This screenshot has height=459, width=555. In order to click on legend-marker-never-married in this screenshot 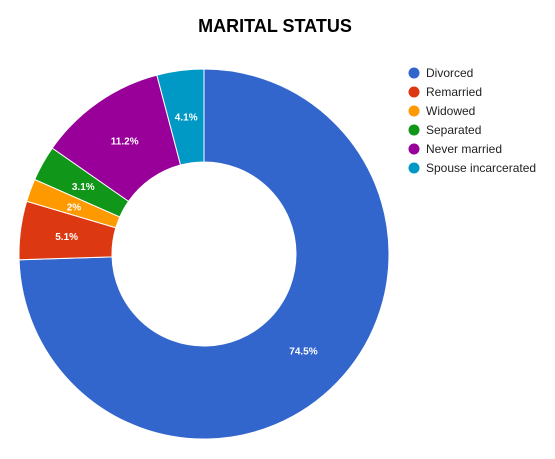, I will do `click(414, 149)`.